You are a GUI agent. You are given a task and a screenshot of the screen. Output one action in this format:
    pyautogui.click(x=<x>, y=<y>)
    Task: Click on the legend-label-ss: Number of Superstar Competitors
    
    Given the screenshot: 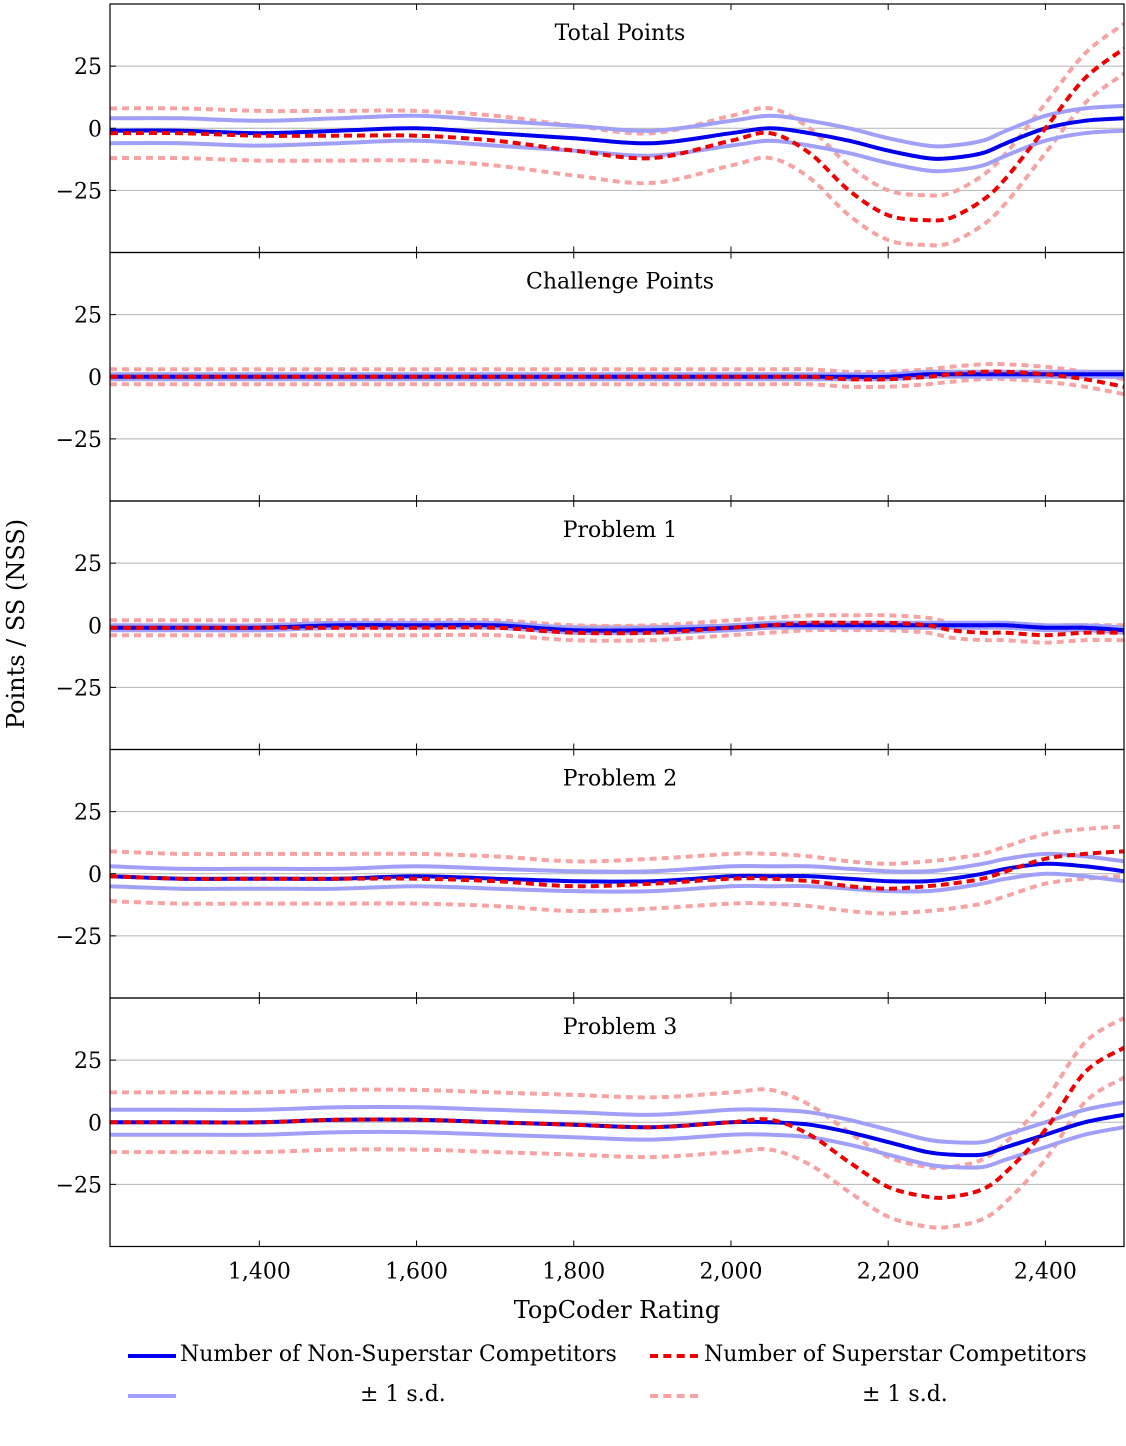 What is the action you would take?
    pyautogui.click(x=895, y=1354)
    